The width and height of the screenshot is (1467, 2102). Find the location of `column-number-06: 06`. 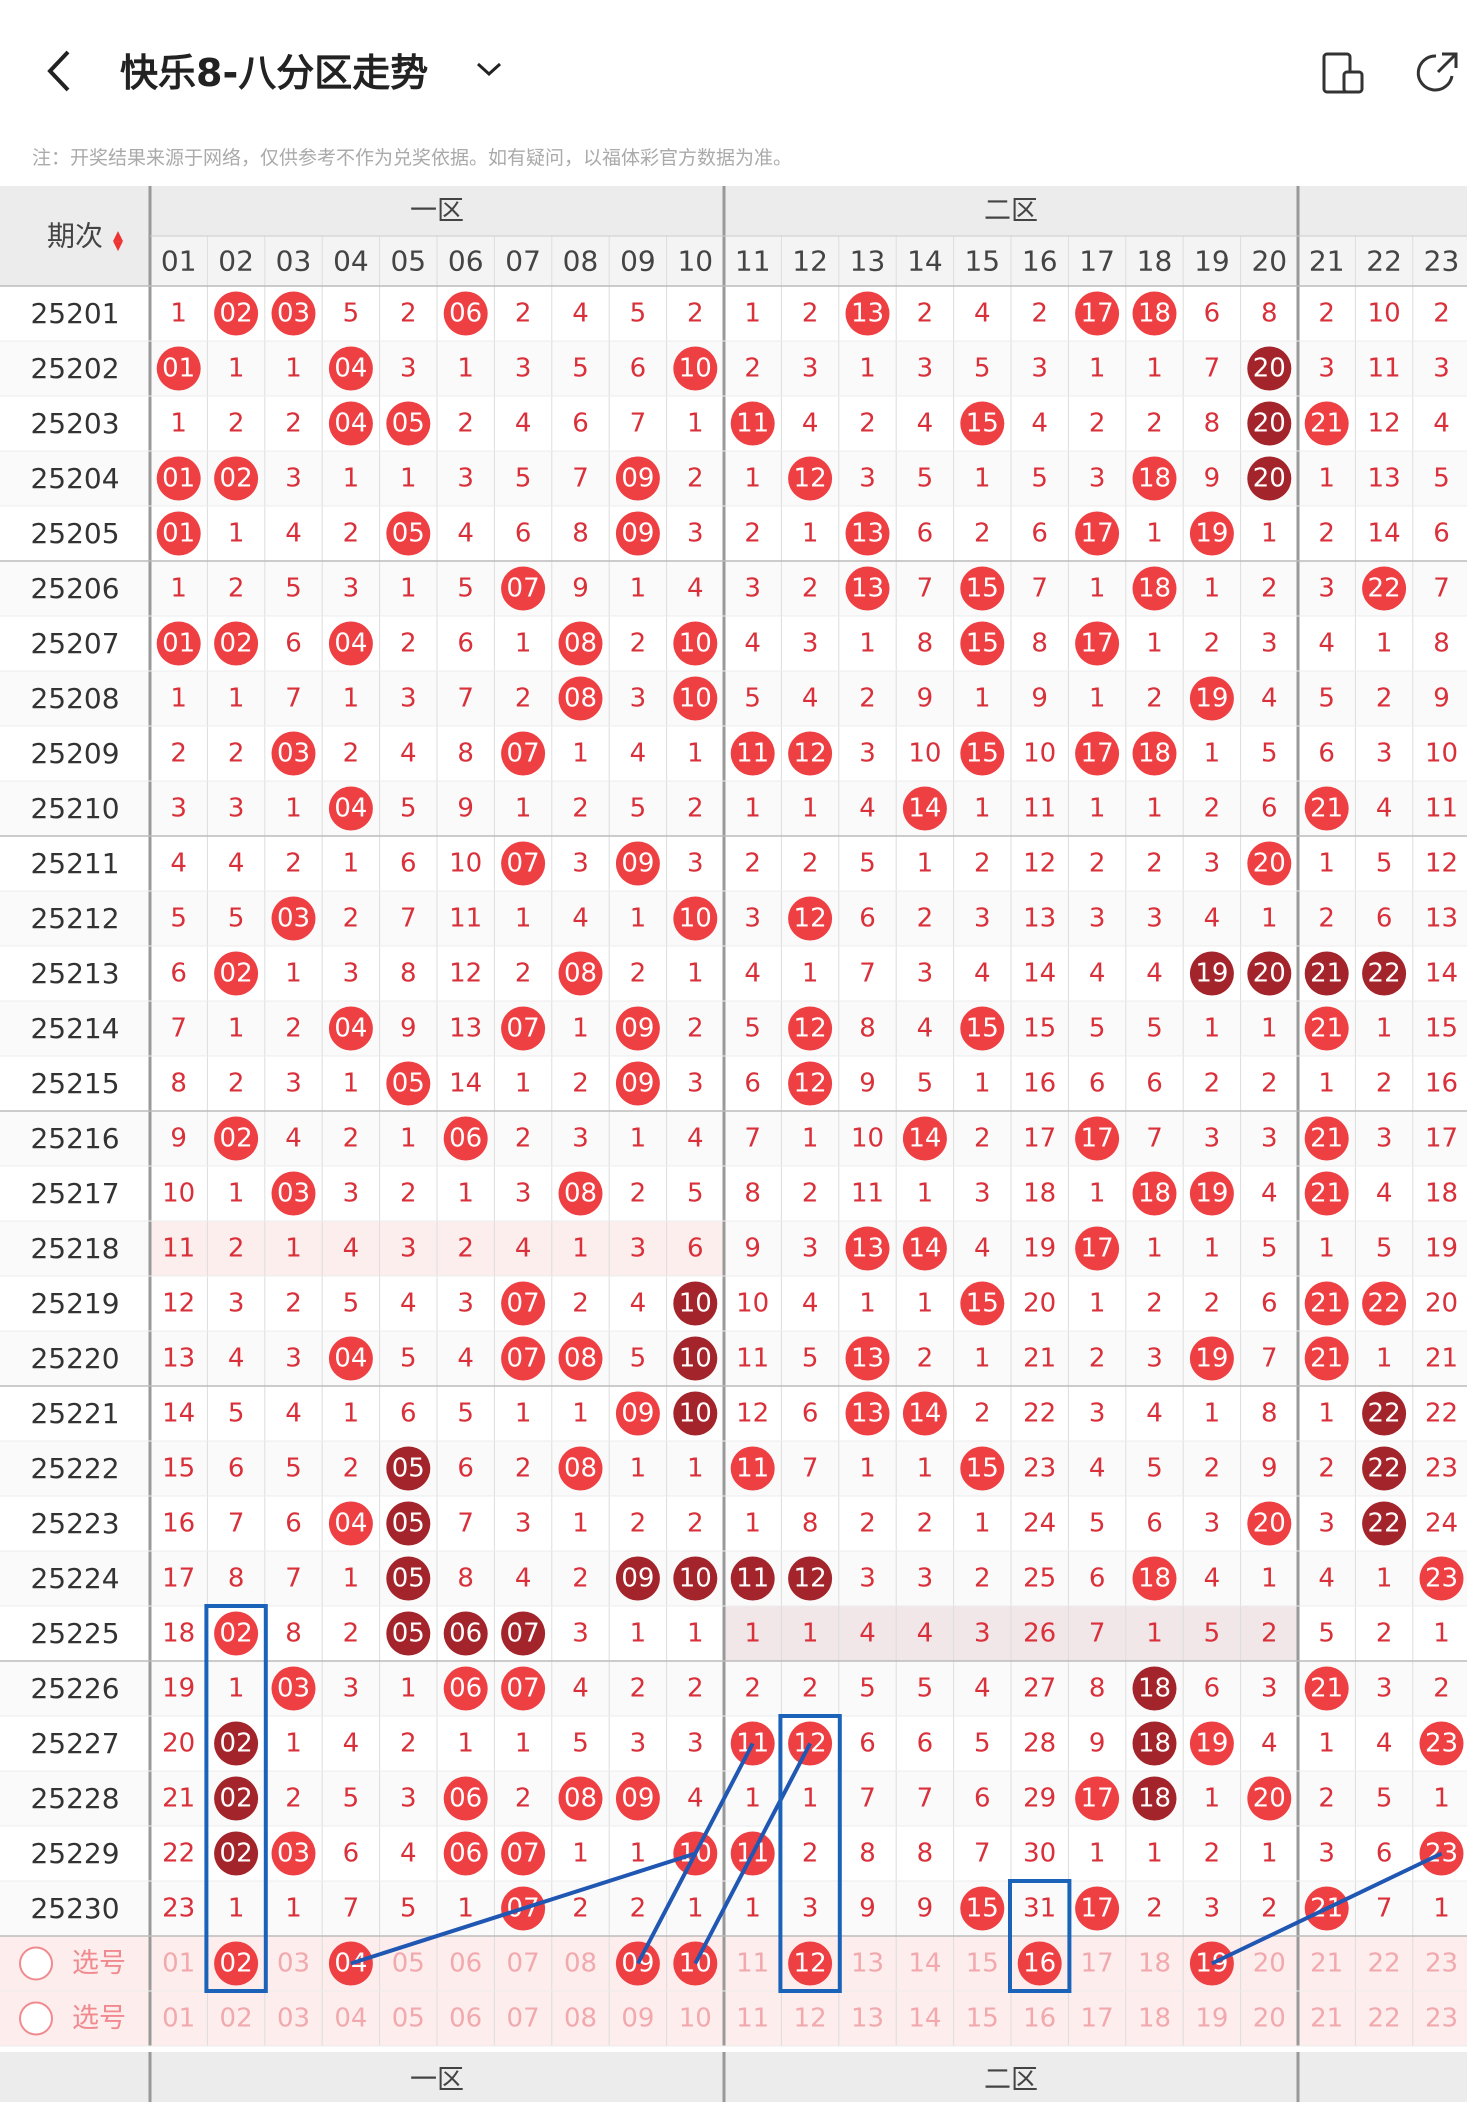

column-number-06: 06 is located at coordinates (466, 261).